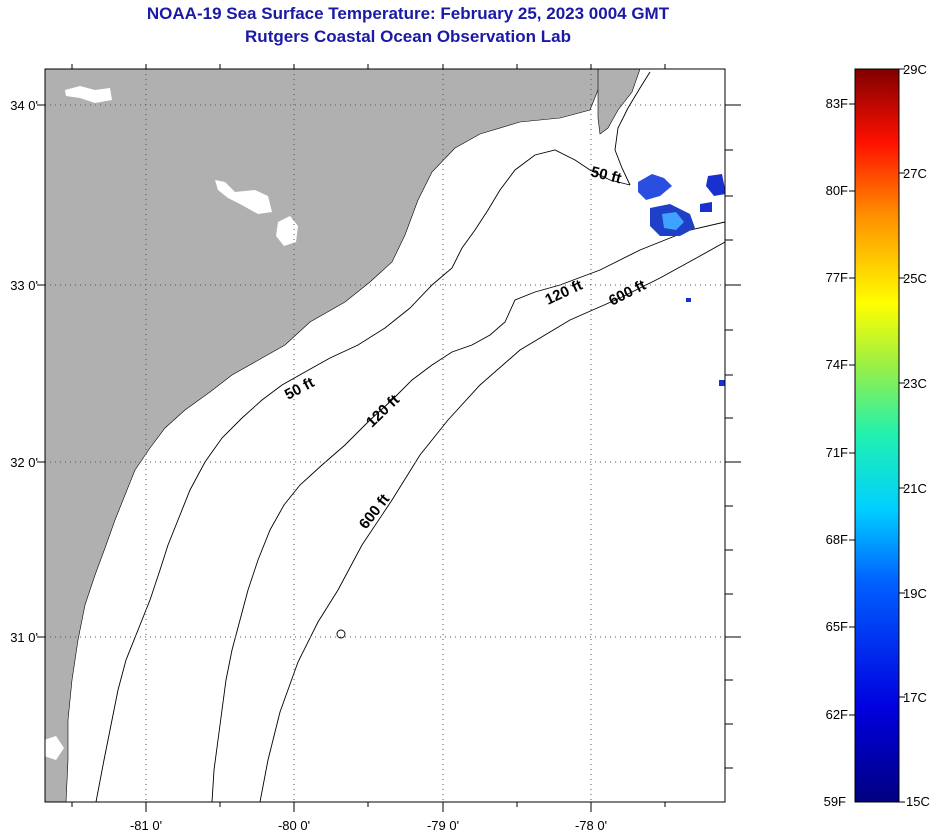 The image size is (936, 832). Describe the element at coordinates (443, 825) in the screenshot. I see `lon-label: -79 0'` at that location.